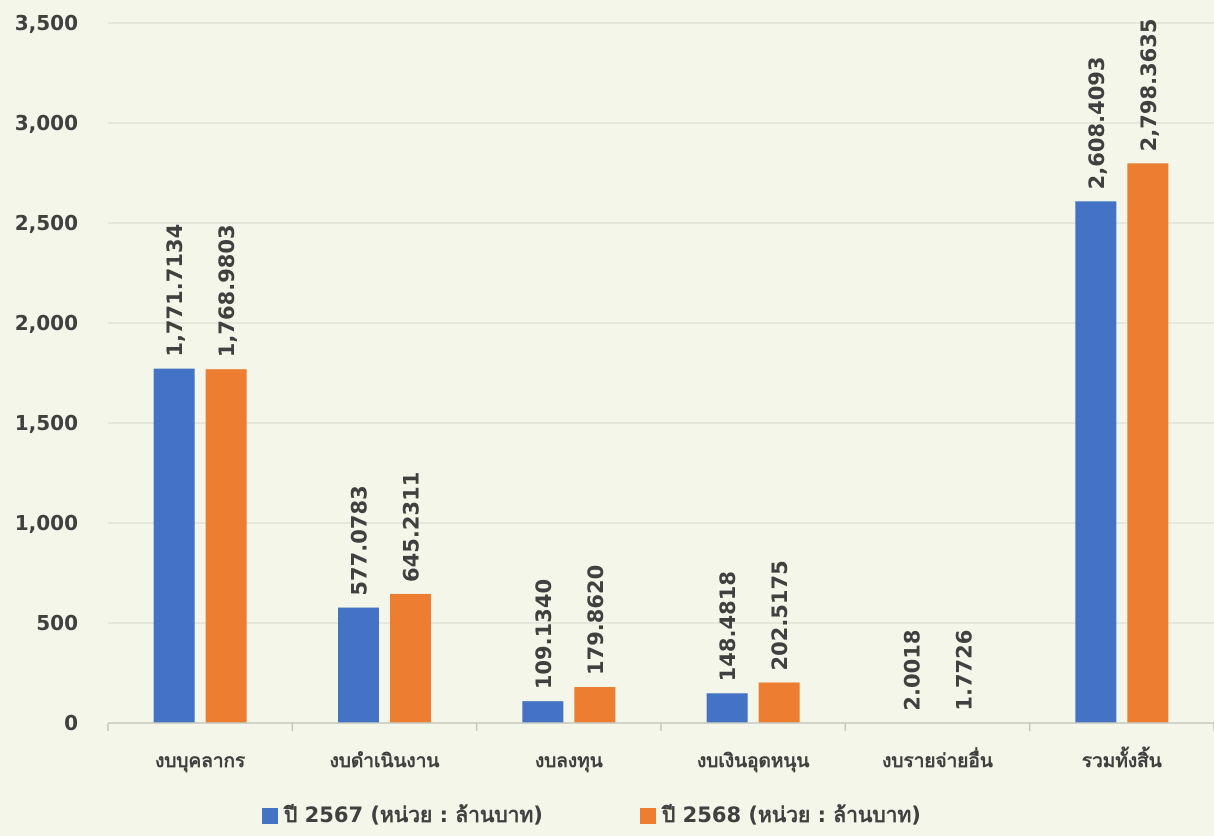  What do you see at coordinates (46, 23) in the screenshot?
I see `y-tick-label: 3,500` at bounding box center [46, 23].